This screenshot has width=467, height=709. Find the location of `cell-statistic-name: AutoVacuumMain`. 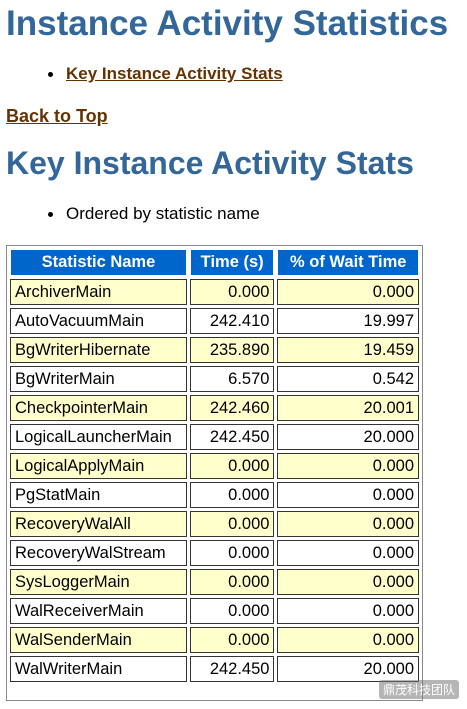

cell-statistic-name: AutoVacuumMain is located at coordinates (98, 321).